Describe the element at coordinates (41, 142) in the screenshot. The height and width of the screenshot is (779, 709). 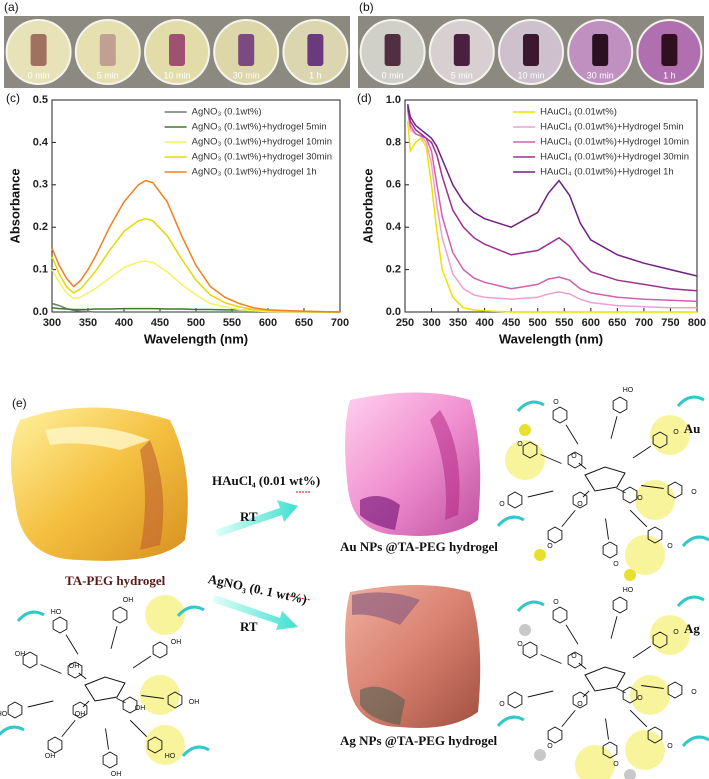
I see `y-tick-label: 0.4` at that location.